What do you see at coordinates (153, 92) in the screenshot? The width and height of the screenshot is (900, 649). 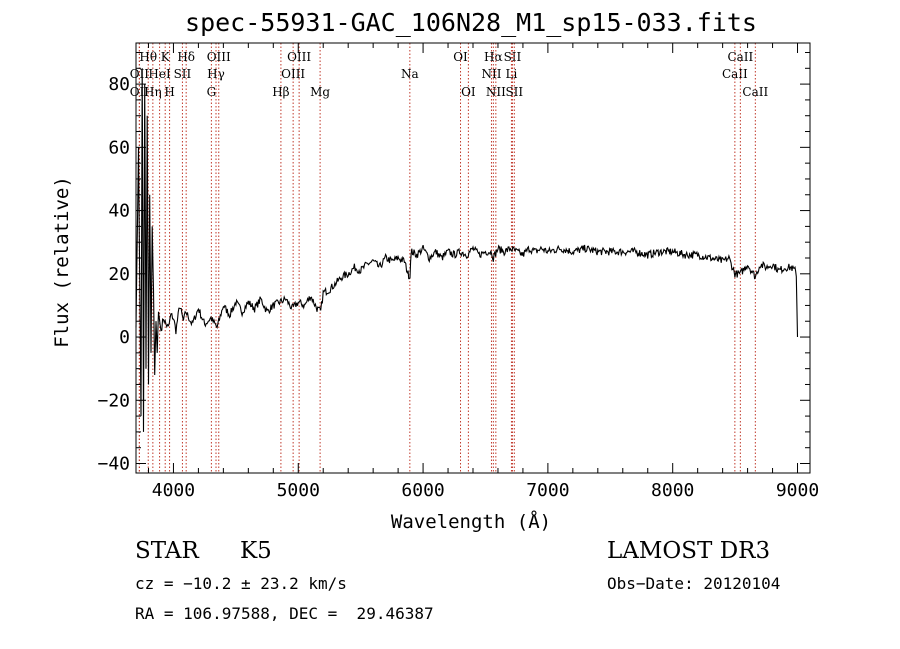 I see `line-marker-label-3: Hη` at bounding box center [153, 92].